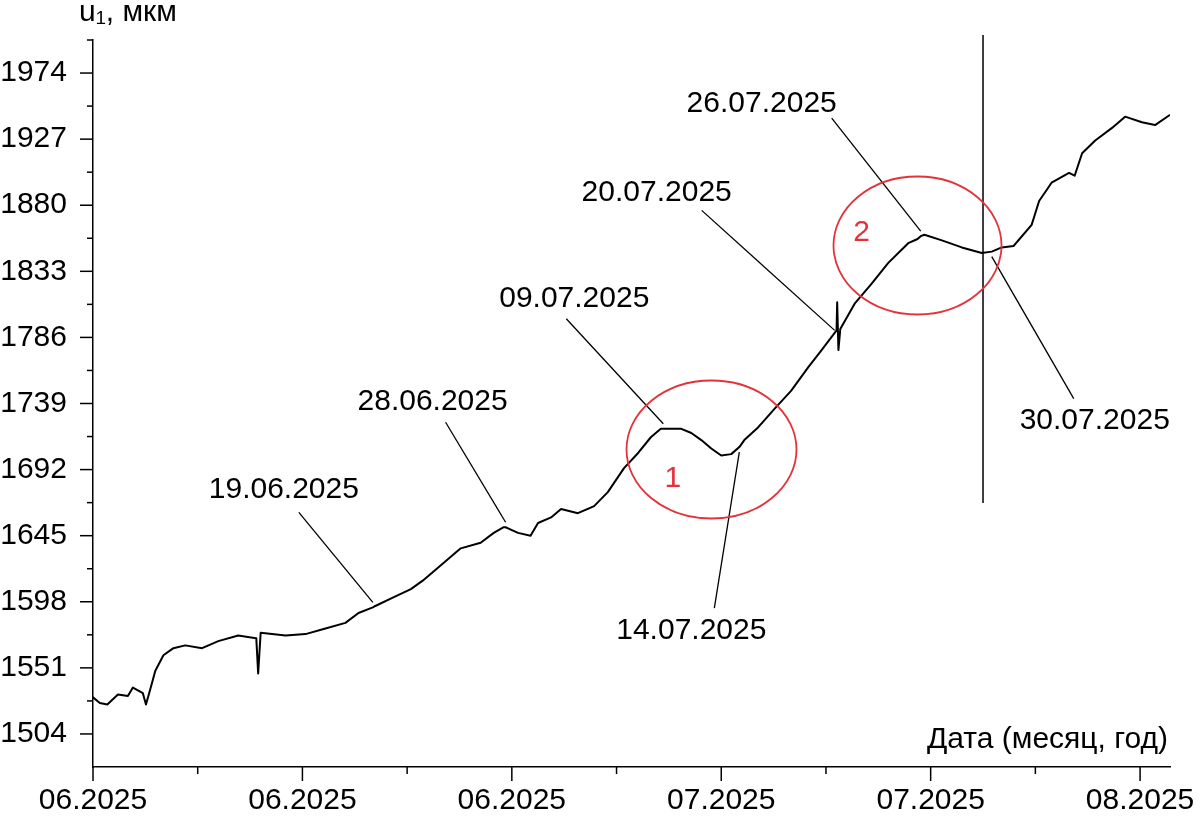 This screenshot has height=817, width=1200. I want to click on y-tick-label: 1598, so click(33, 600).